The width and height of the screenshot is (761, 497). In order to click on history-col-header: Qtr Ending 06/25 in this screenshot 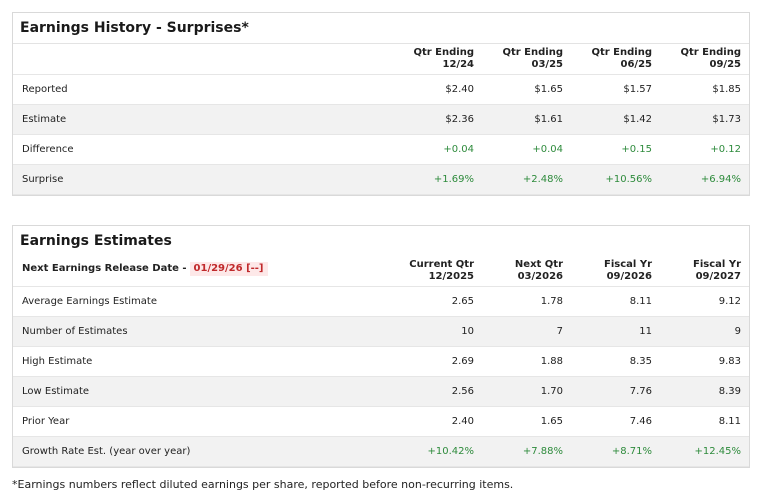, I will do `click(621, 58)`.